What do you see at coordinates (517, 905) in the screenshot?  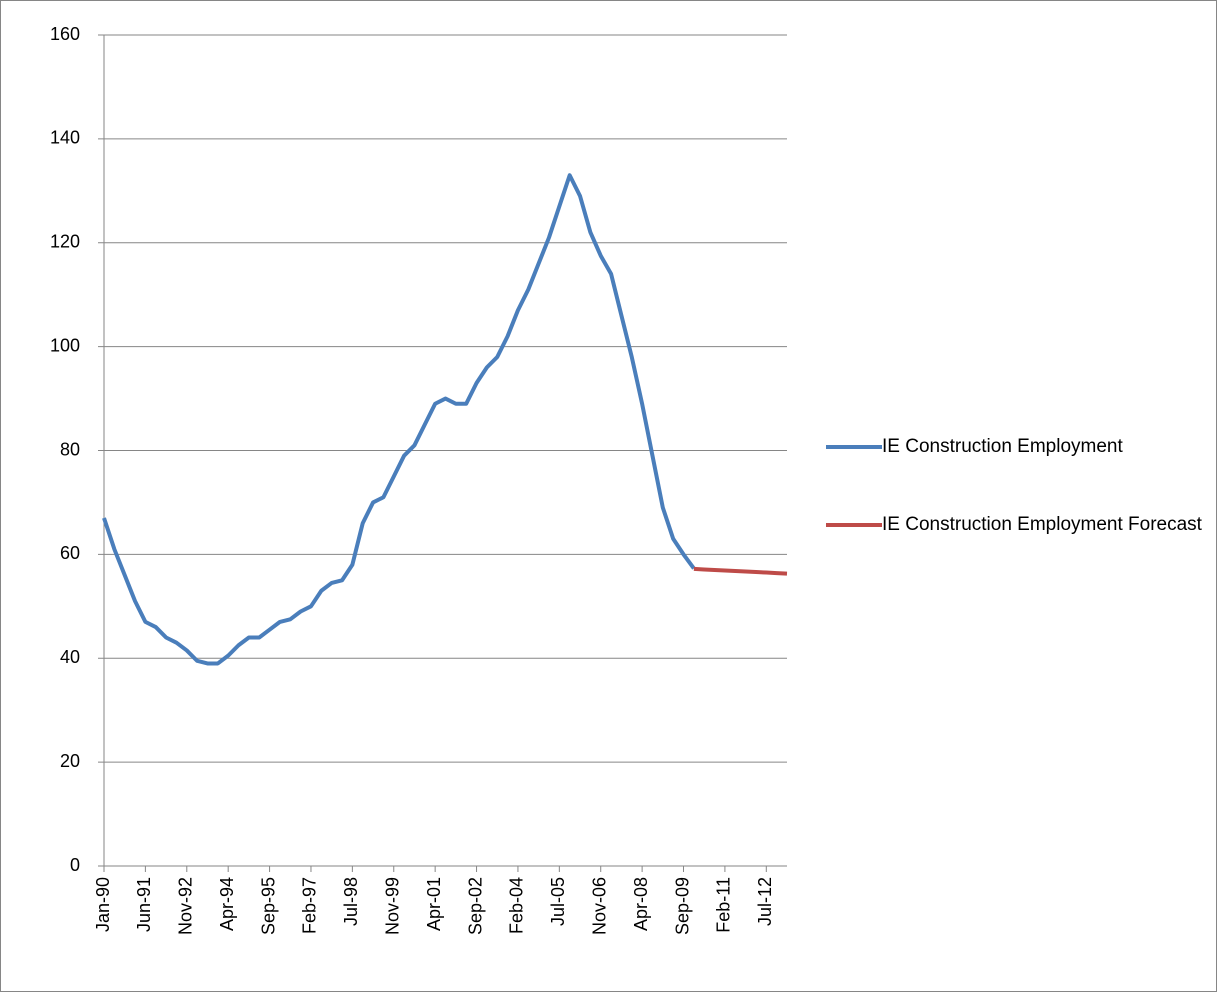 I see `x-tick-label: Feb-04` at bounding box center [517, 905].